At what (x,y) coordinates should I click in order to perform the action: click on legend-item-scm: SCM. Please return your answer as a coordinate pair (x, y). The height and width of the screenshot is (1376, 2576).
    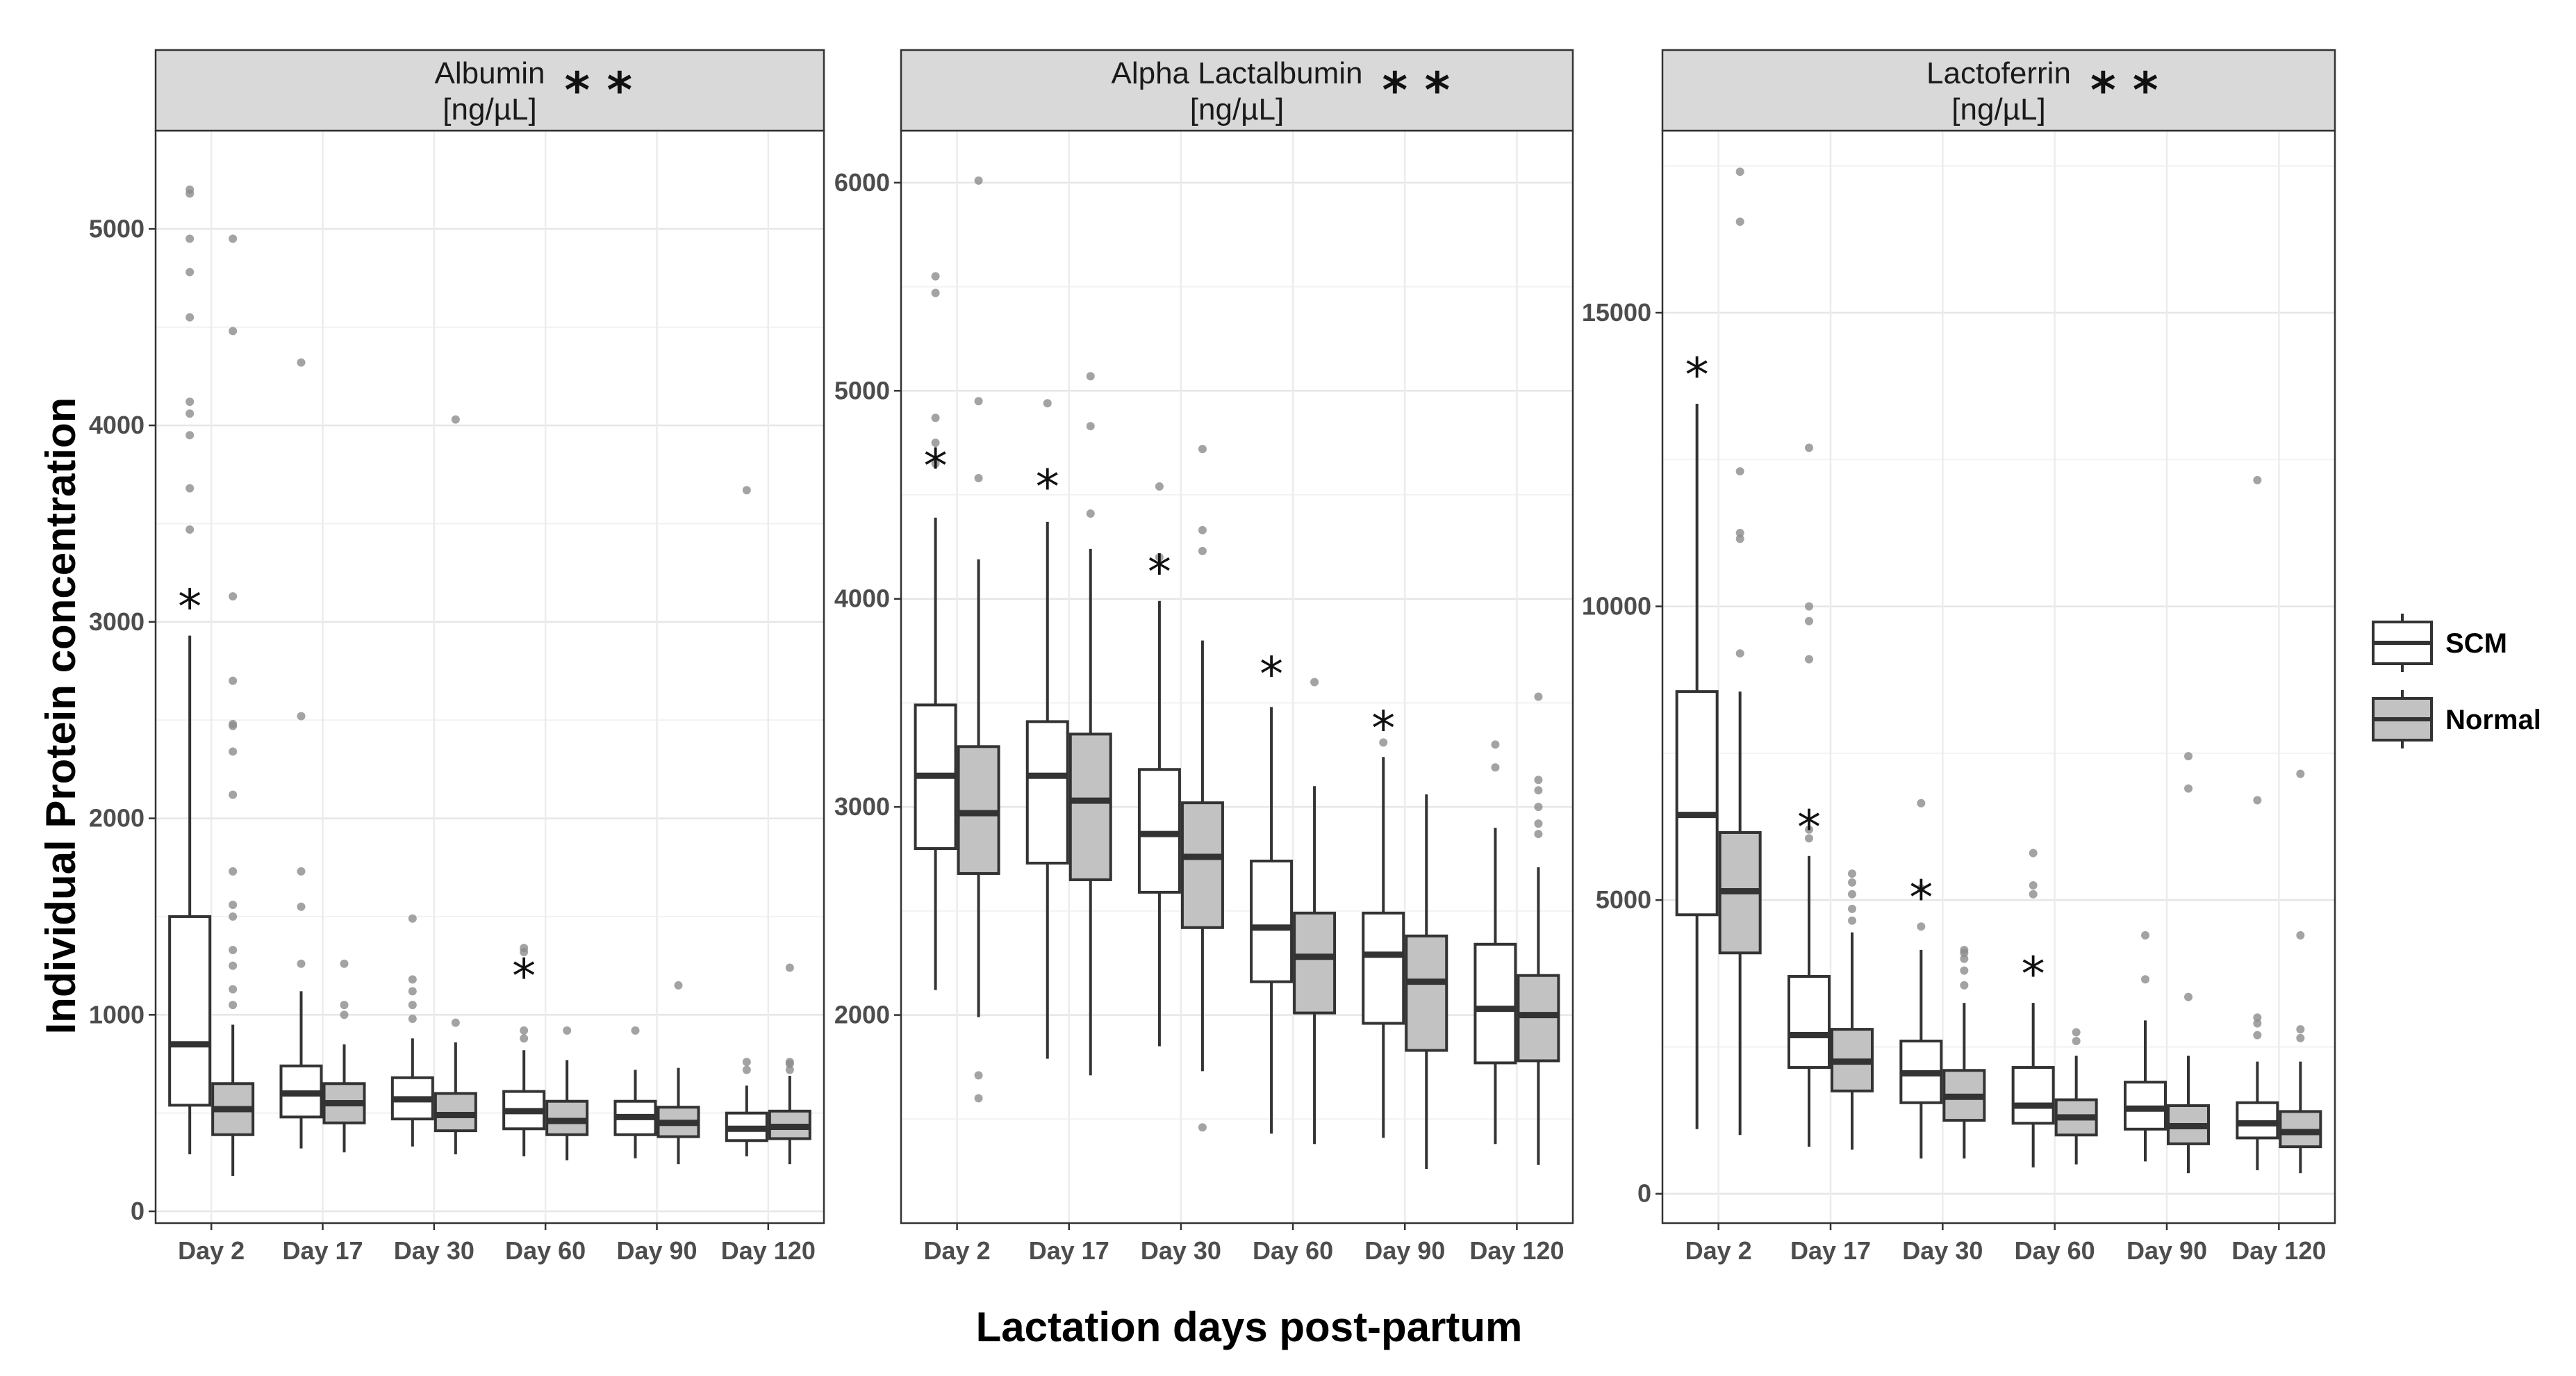
    Looking at the image, I should click on (2440, 643).